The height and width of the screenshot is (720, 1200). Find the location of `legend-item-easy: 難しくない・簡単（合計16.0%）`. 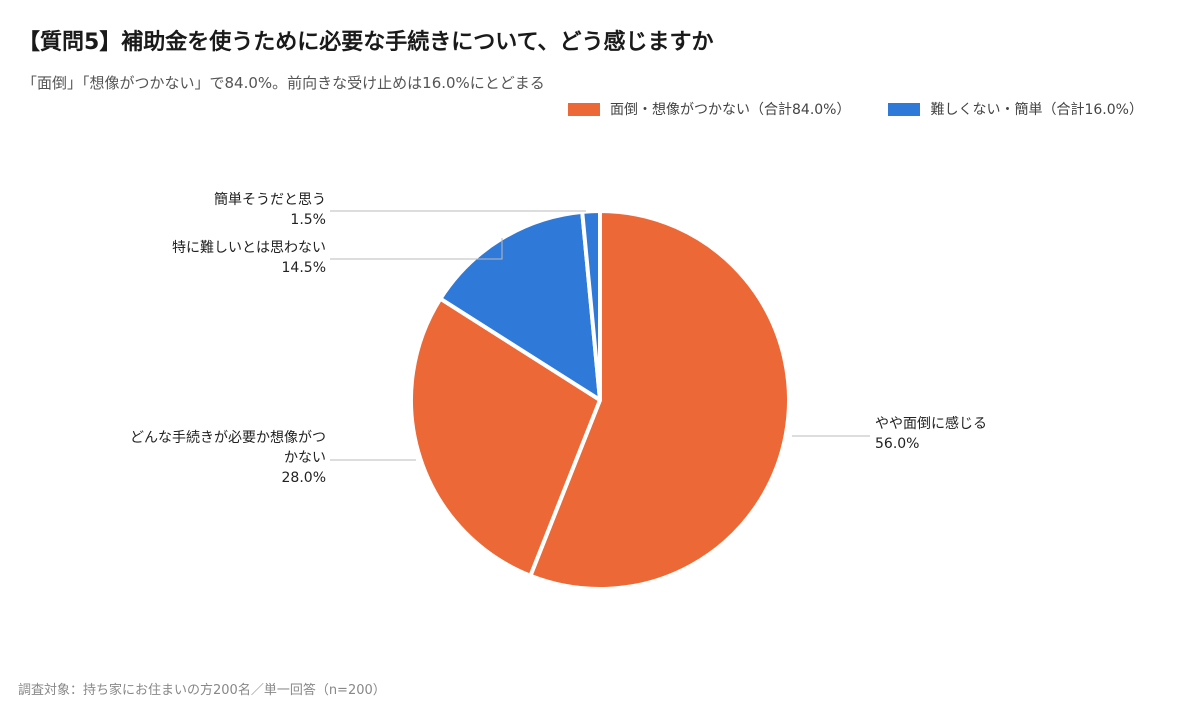

legend-item-easy: 難しくない・簡単（合計16.0%） is located at coordinates (1015, 109).